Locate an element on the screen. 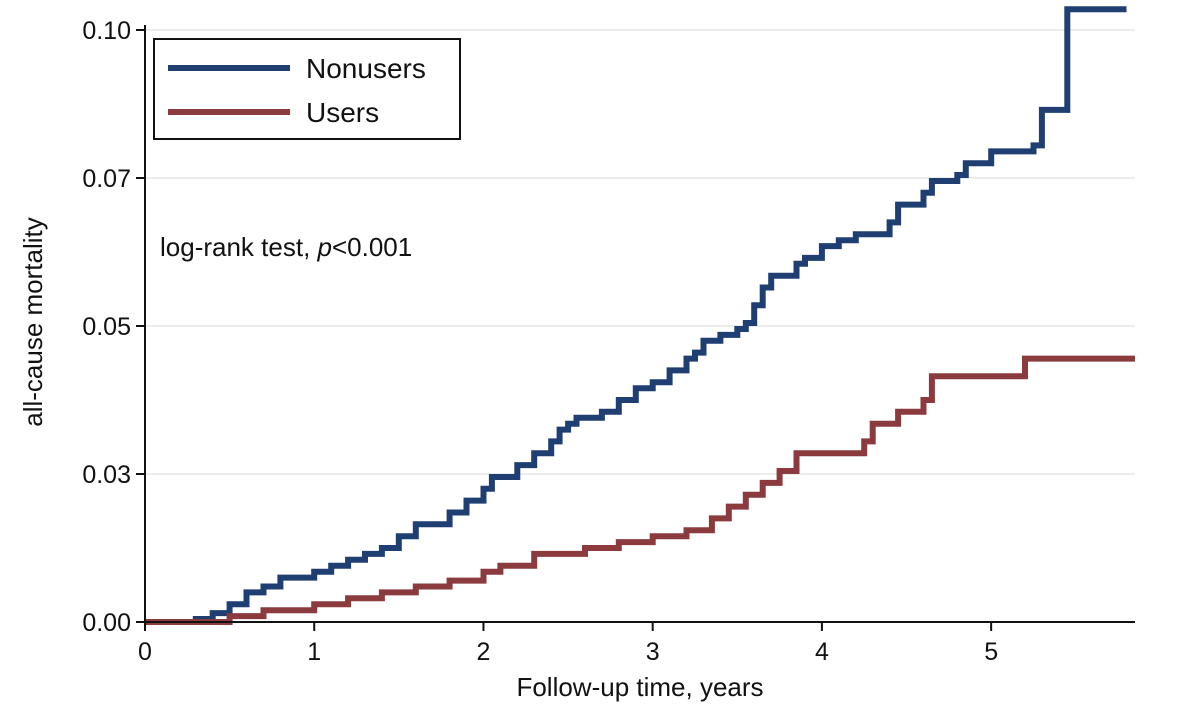 Image resolution: width=1200 pixels, height=715 pixels. x-tick-label: 3 is located at coordinates (653, 652).